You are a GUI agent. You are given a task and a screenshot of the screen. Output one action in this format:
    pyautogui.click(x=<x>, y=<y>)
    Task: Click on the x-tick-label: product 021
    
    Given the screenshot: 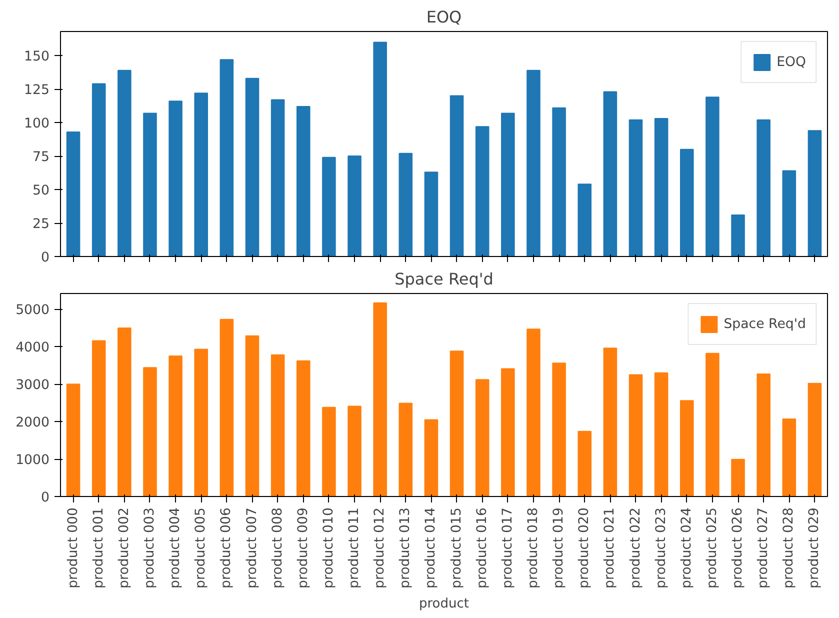 What is the action you would take?
    pyautogui.click(x=610, y=547)
    